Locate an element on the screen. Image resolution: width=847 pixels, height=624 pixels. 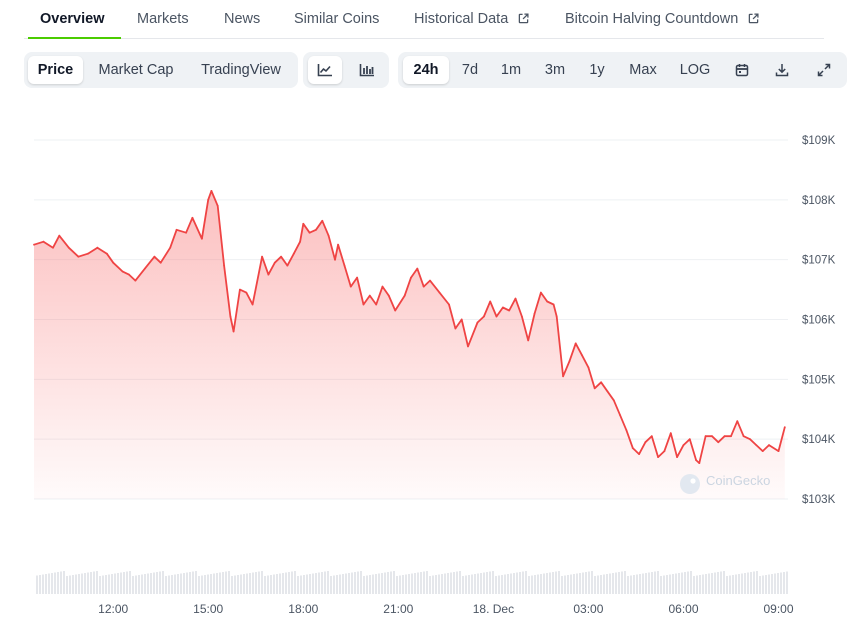
range-3m-button: 3m is located at coordinates (555, 70).